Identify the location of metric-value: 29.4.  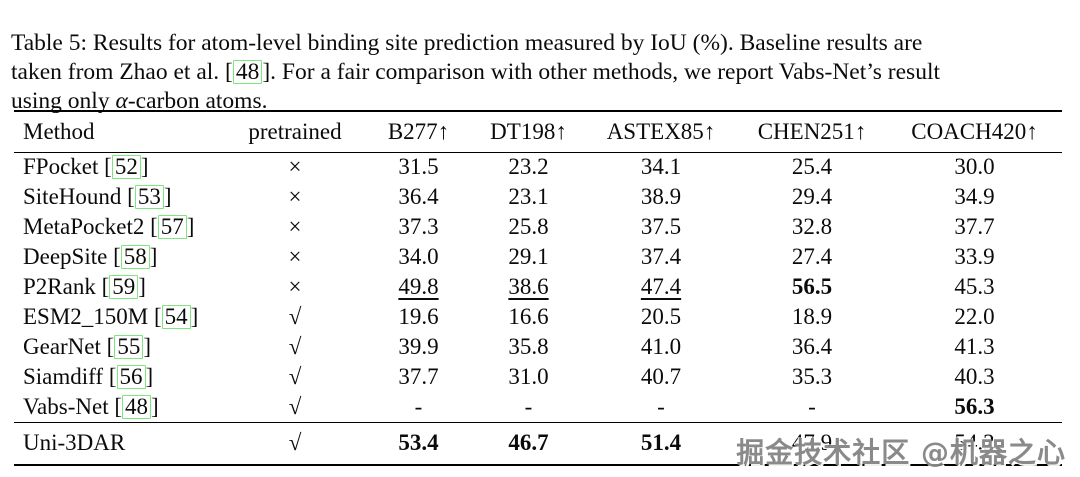
(812, 196).